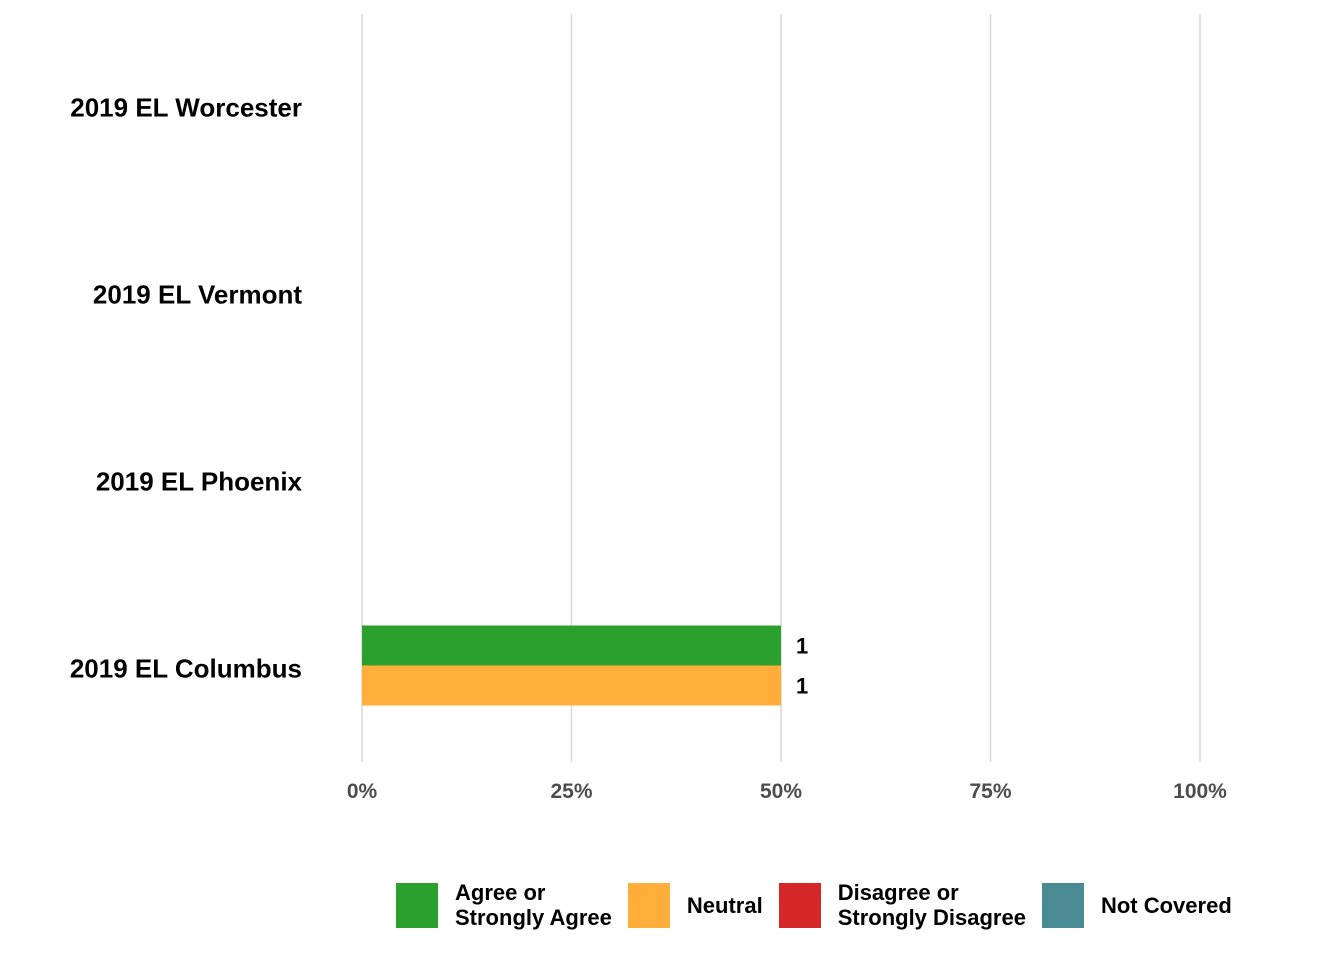 Image resolution: width=1344 pixels, height=960 pixels. What do you see at coordinates (781, 791) in the screenshot?
I see `x-tick-label: 50%` at bounding box center [781, 791].